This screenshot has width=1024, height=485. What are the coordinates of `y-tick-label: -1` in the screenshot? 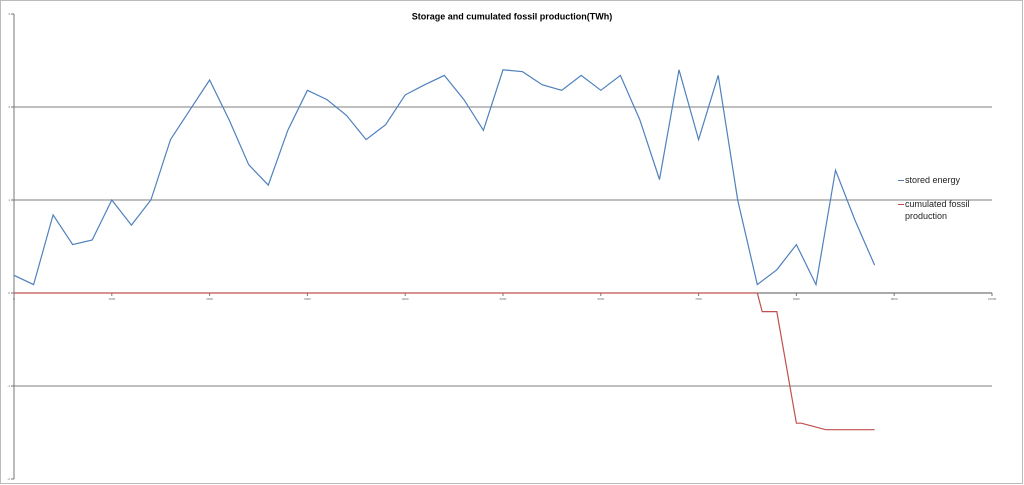 It's located at (8, 386).